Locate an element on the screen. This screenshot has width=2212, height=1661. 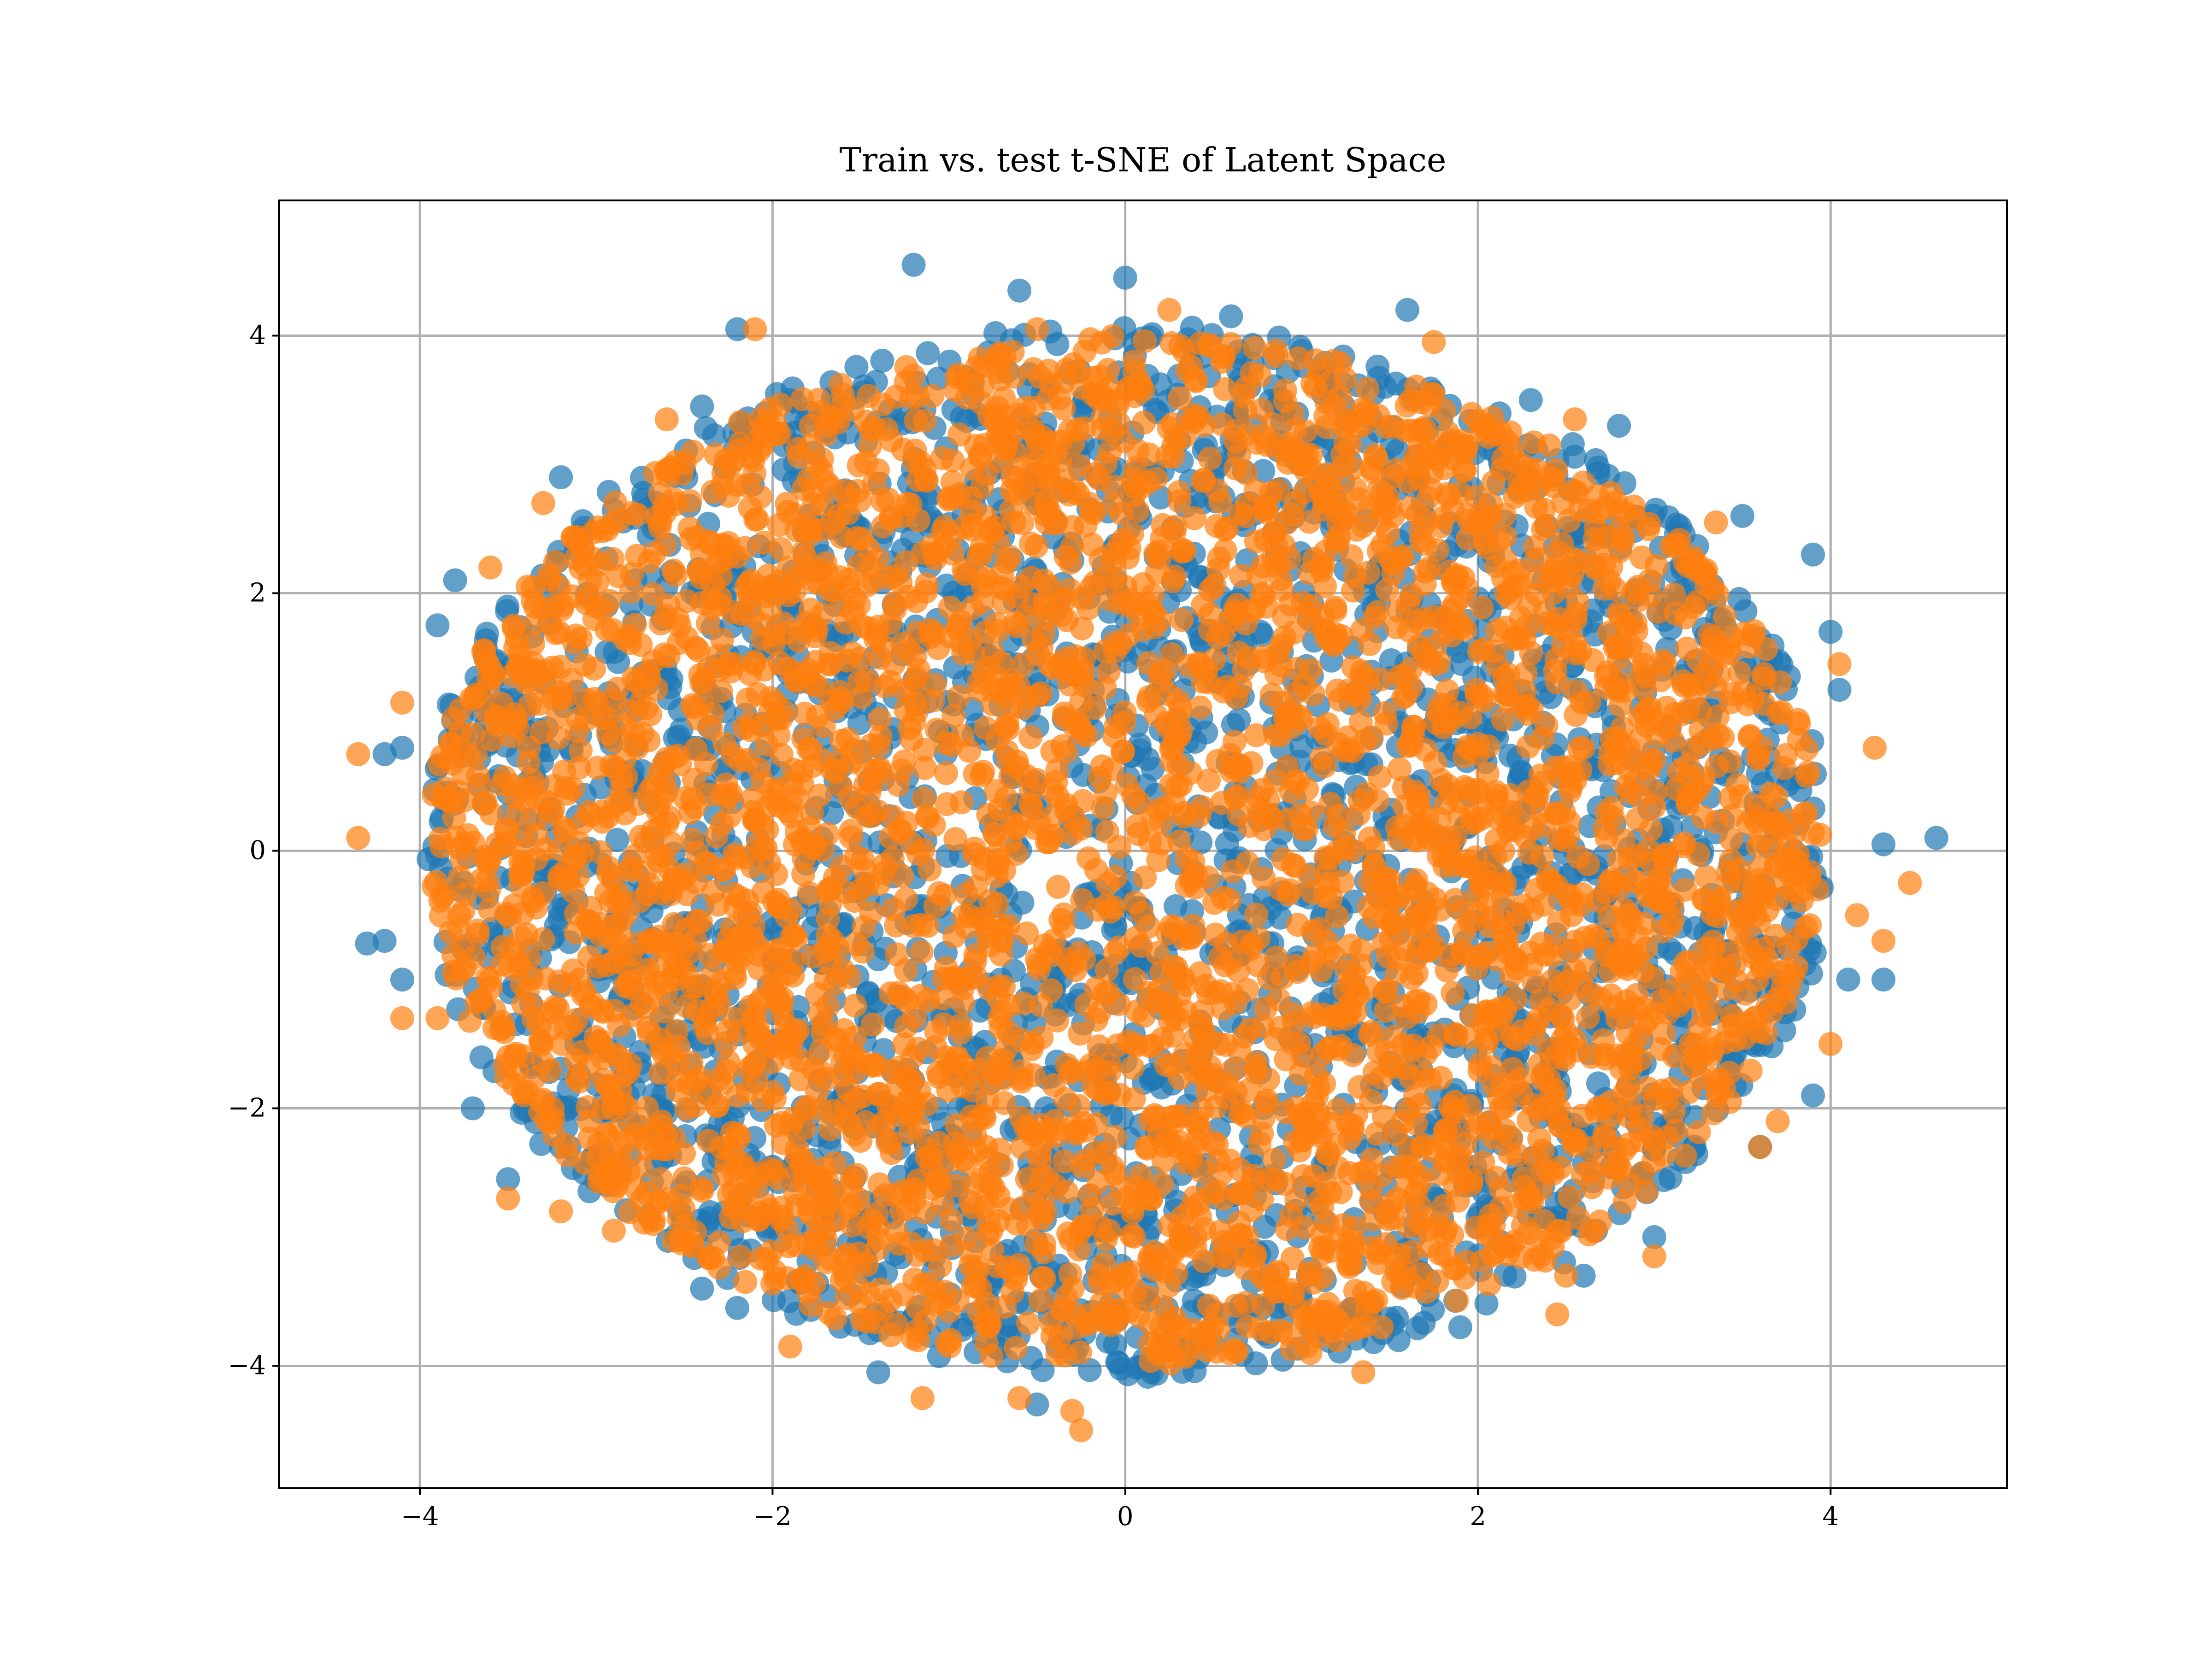
chart-title: Train vs. test t-SNE of Latent Space is located at coordinates (1142, 160).